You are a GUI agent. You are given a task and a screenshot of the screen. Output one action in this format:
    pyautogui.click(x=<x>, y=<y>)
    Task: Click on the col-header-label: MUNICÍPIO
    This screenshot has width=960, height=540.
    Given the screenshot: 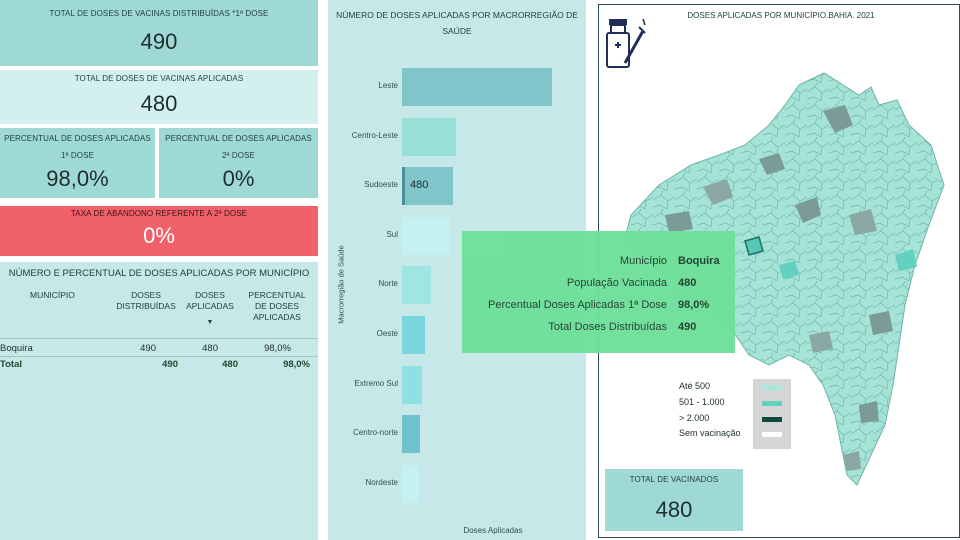 What is the action you would take?
    pyautogui.click(x=52, y=295)
    